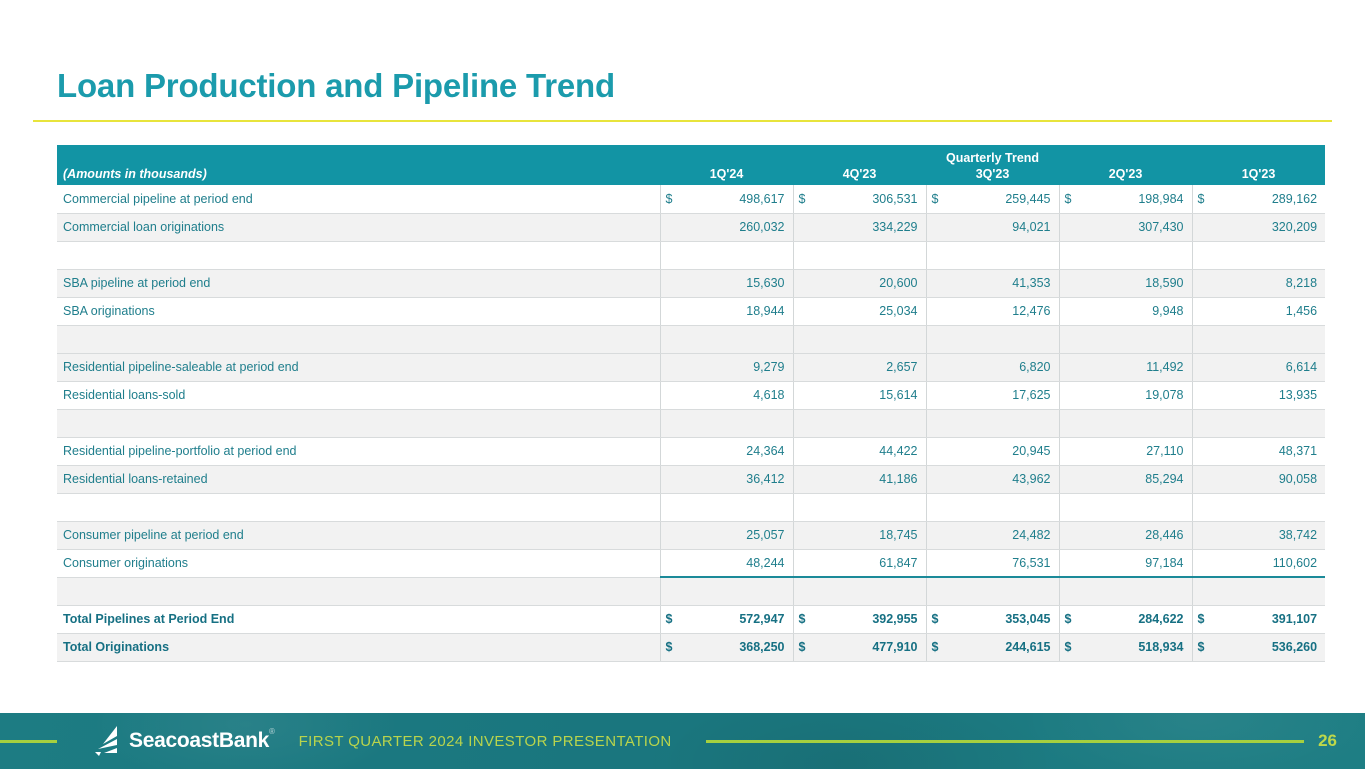 Image resolution: width=1365 pixels, height=769 pixels. Describe the element at coordinates (202, 739) in the screenshot. I see `logo-wordmark: SeacoastBank®` at that location.